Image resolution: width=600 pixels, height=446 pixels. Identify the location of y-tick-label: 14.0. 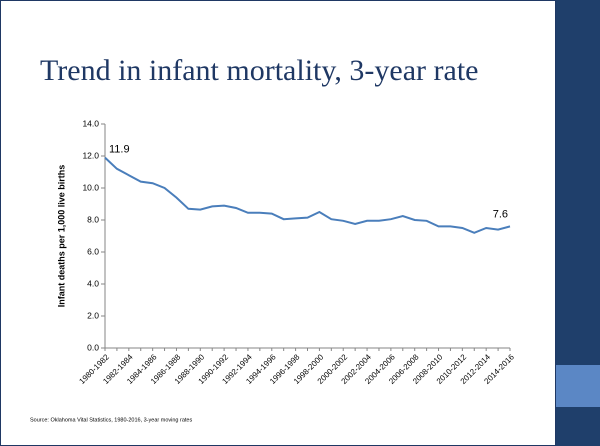
(90, 123).